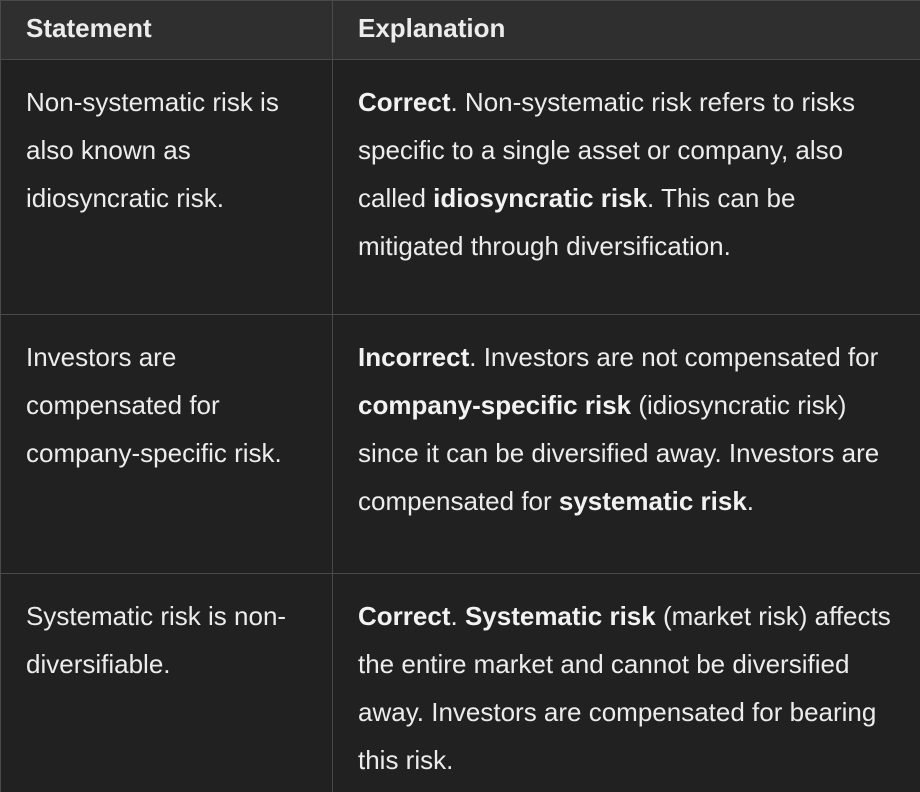 The width and height of the screenshot is (920, 792). I want to click on table-header-row: Statement Explanation, so click(460, 30).